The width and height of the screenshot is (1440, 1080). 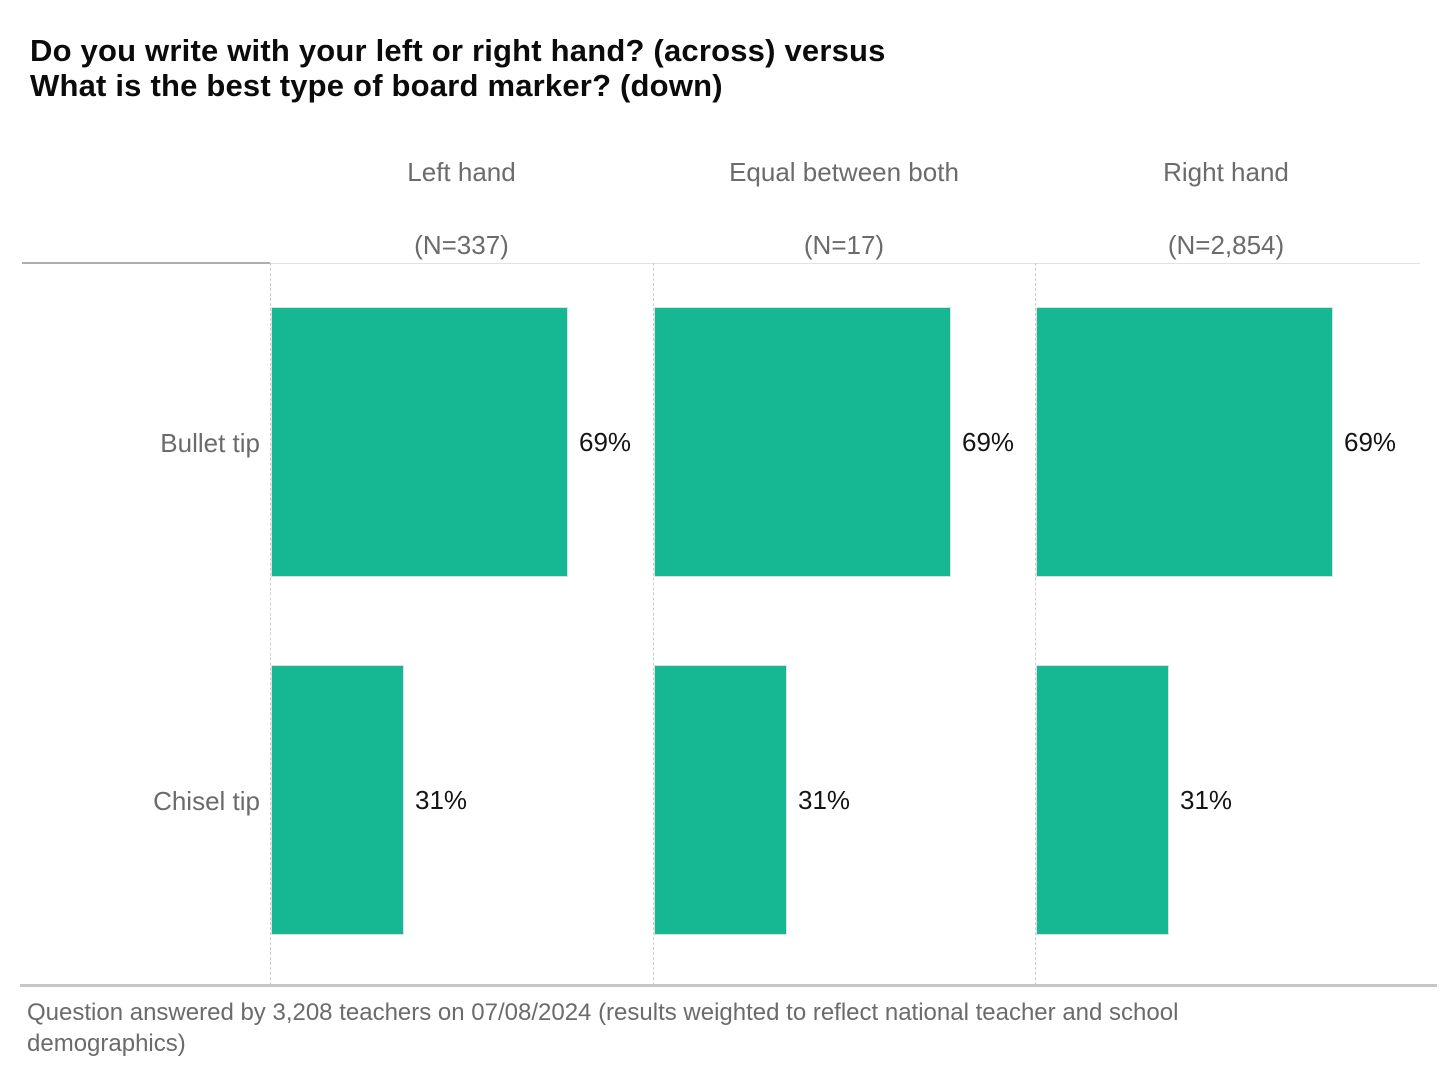 What do you see at coordinates (461, 245) in the screenshot?
I see `column-n-label: (N=337)` at bounding box center [461, 245].